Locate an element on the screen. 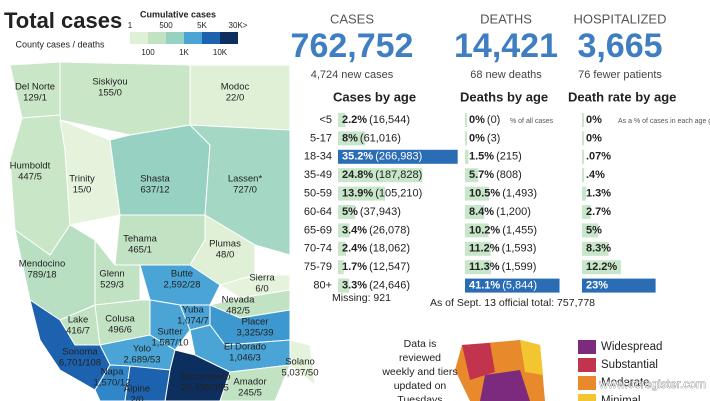  county-stats: 496/6 is located at coordinates (120, 330).